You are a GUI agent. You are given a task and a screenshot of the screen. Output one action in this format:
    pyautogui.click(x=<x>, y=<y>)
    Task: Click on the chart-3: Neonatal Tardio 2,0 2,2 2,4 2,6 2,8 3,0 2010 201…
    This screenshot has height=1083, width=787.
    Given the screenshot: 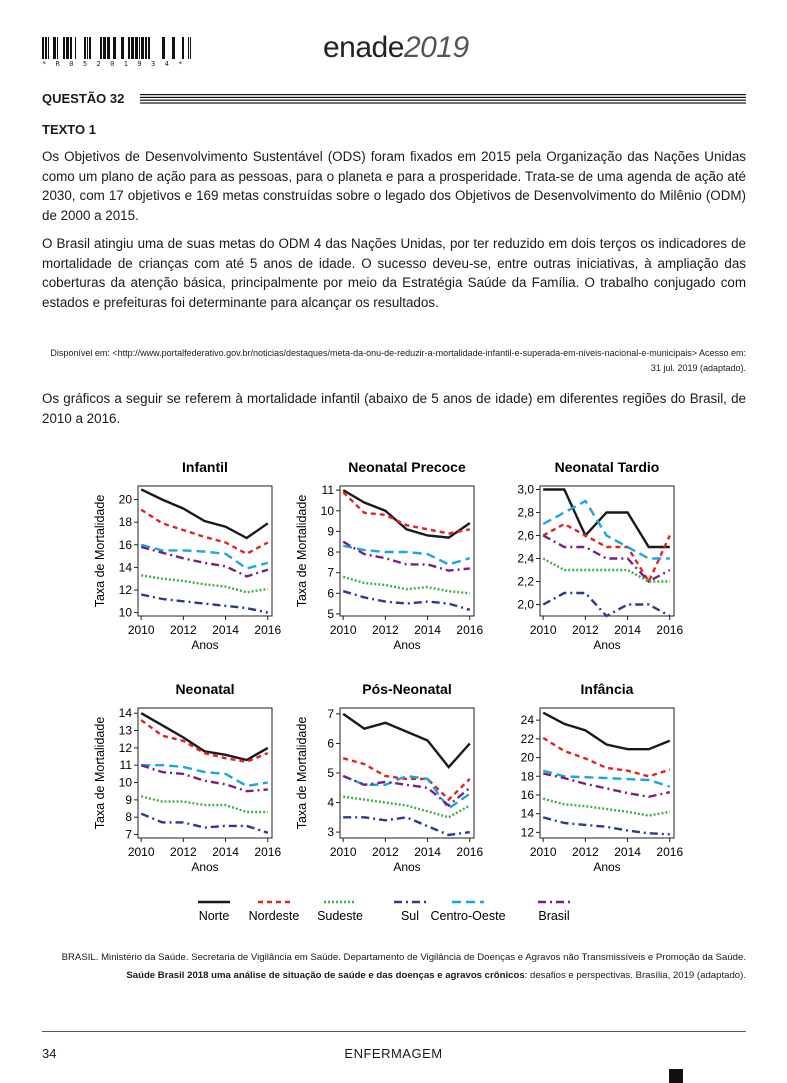 What is the action you would take?
    pyautogui.click(x=600, y=555)
    